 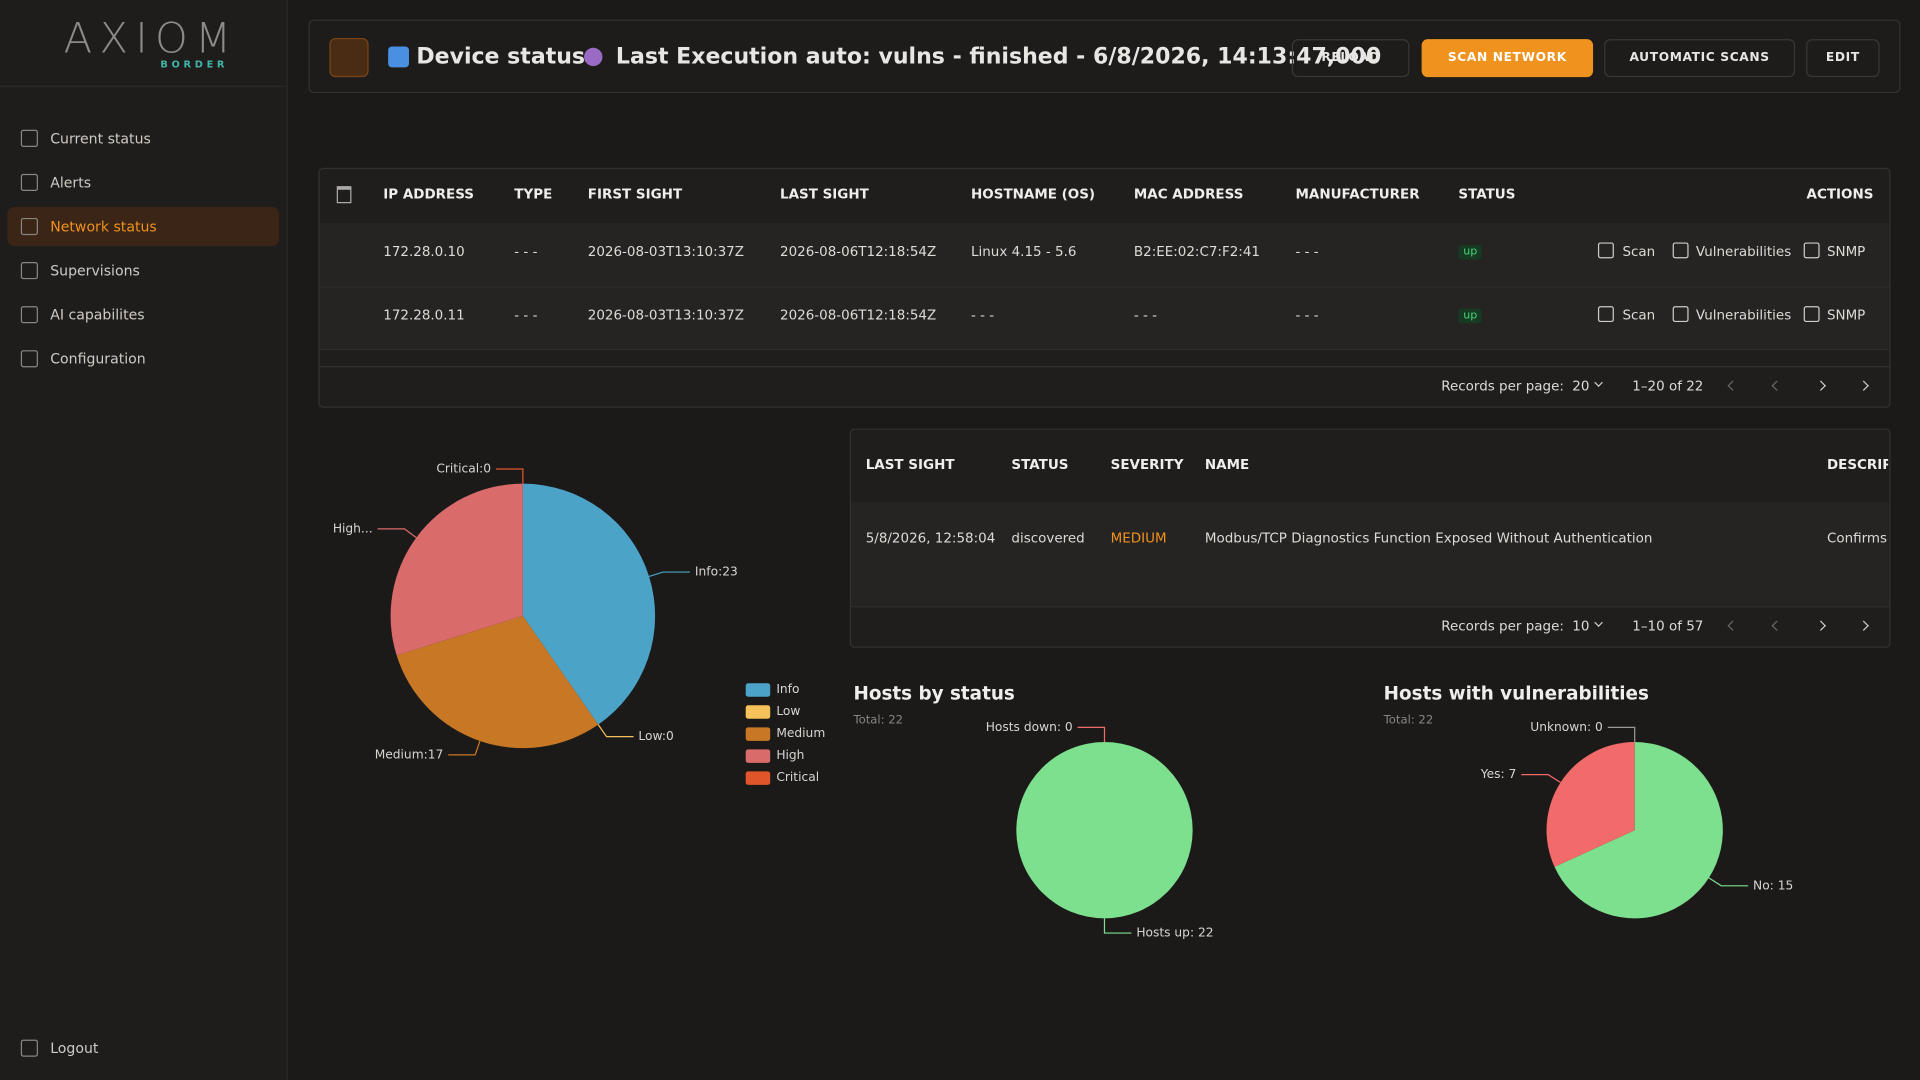 What do you see at coordinates (1024, 251) in the screenshot?
I see `cell: Linux 4.15 - 5.6` at bounding box center [1024, 251].